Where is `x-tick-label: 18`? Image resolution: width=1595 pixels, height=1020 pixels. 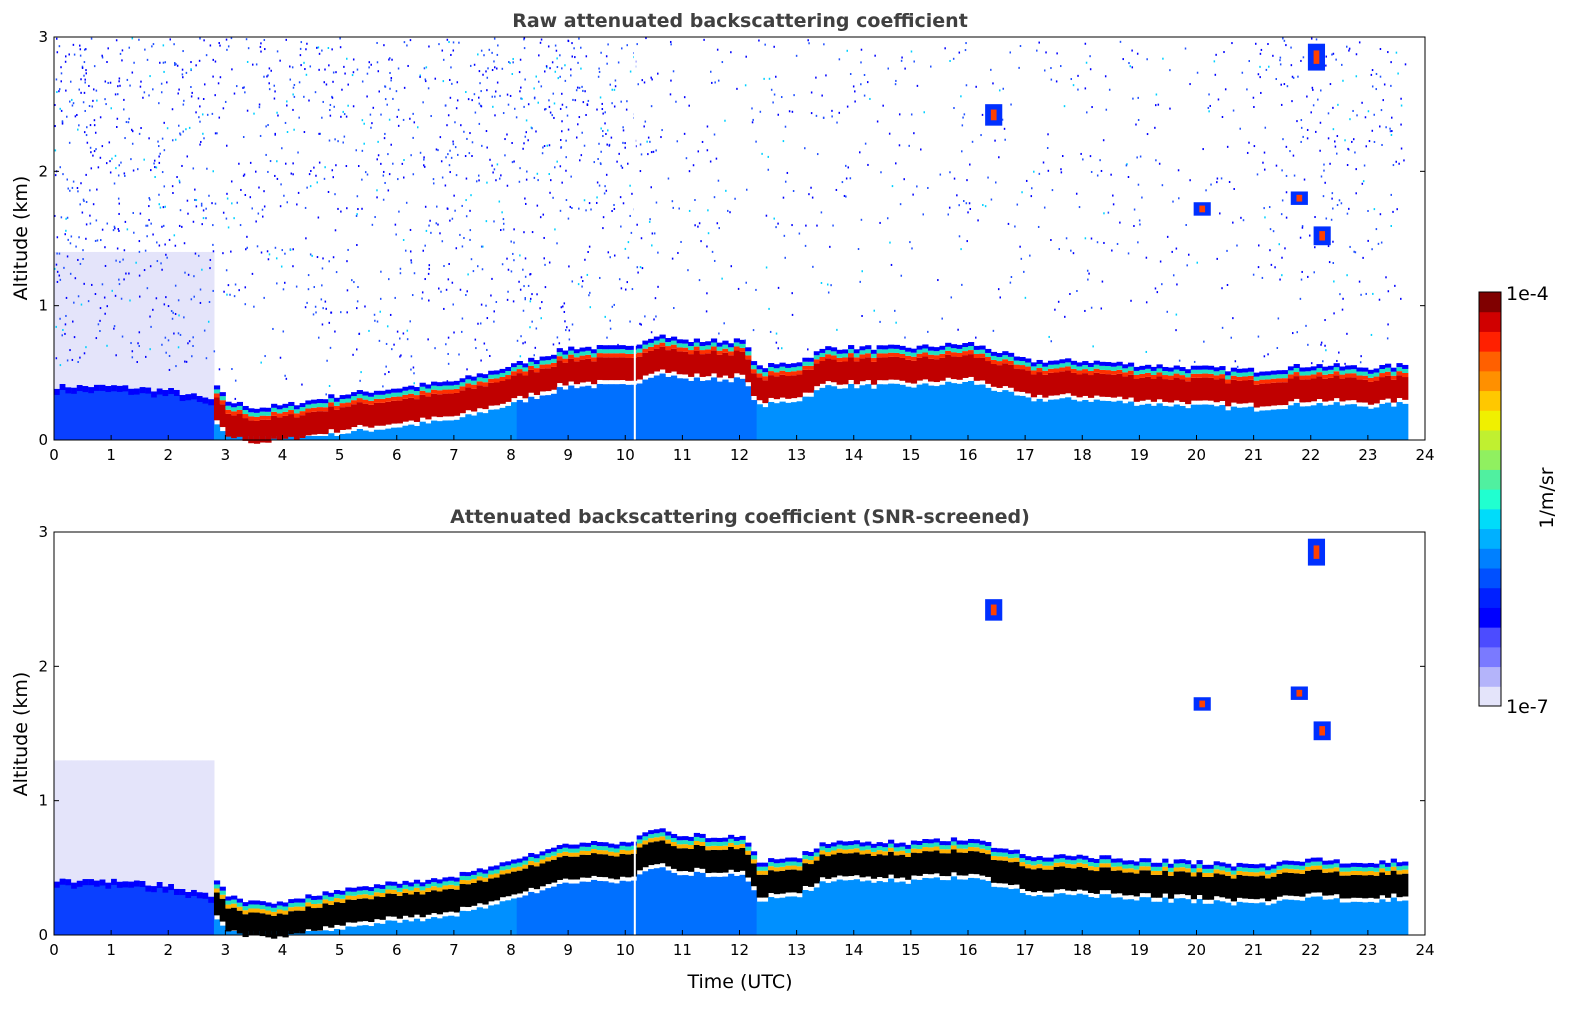
x-tick-label: 18 is located at coordinates (1082, 455).